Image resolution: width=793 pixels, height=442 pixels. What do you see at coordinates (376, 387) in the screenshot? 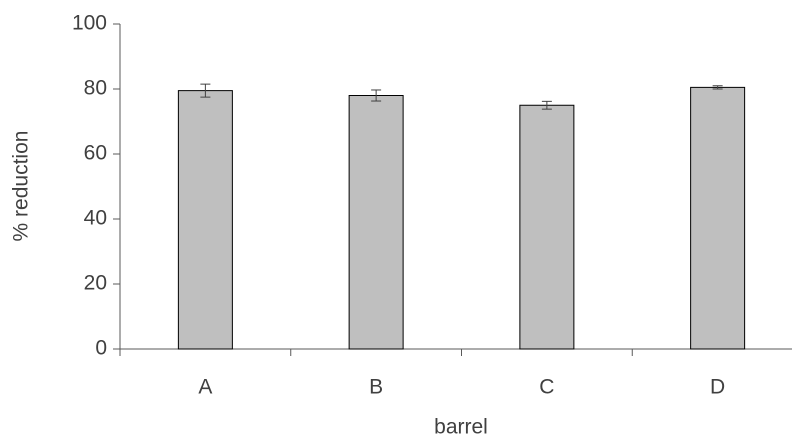
I see `x-tick-label: B` at bounding box center [376, 387].